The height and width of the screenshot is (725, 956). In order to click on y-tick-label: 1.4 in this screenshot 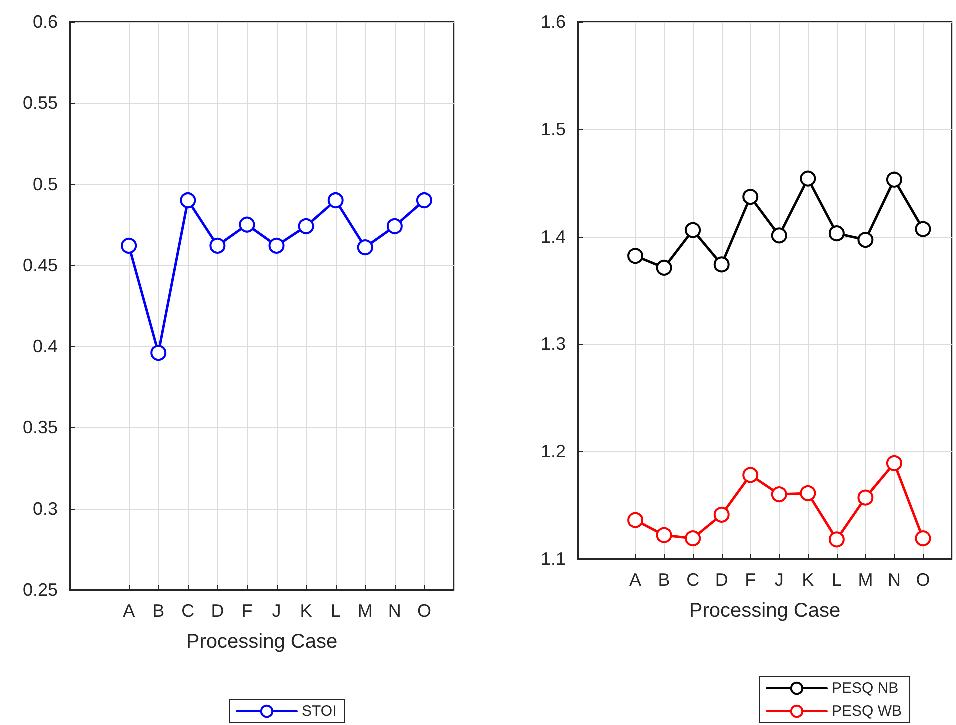, I will do `click(553, 236)`.